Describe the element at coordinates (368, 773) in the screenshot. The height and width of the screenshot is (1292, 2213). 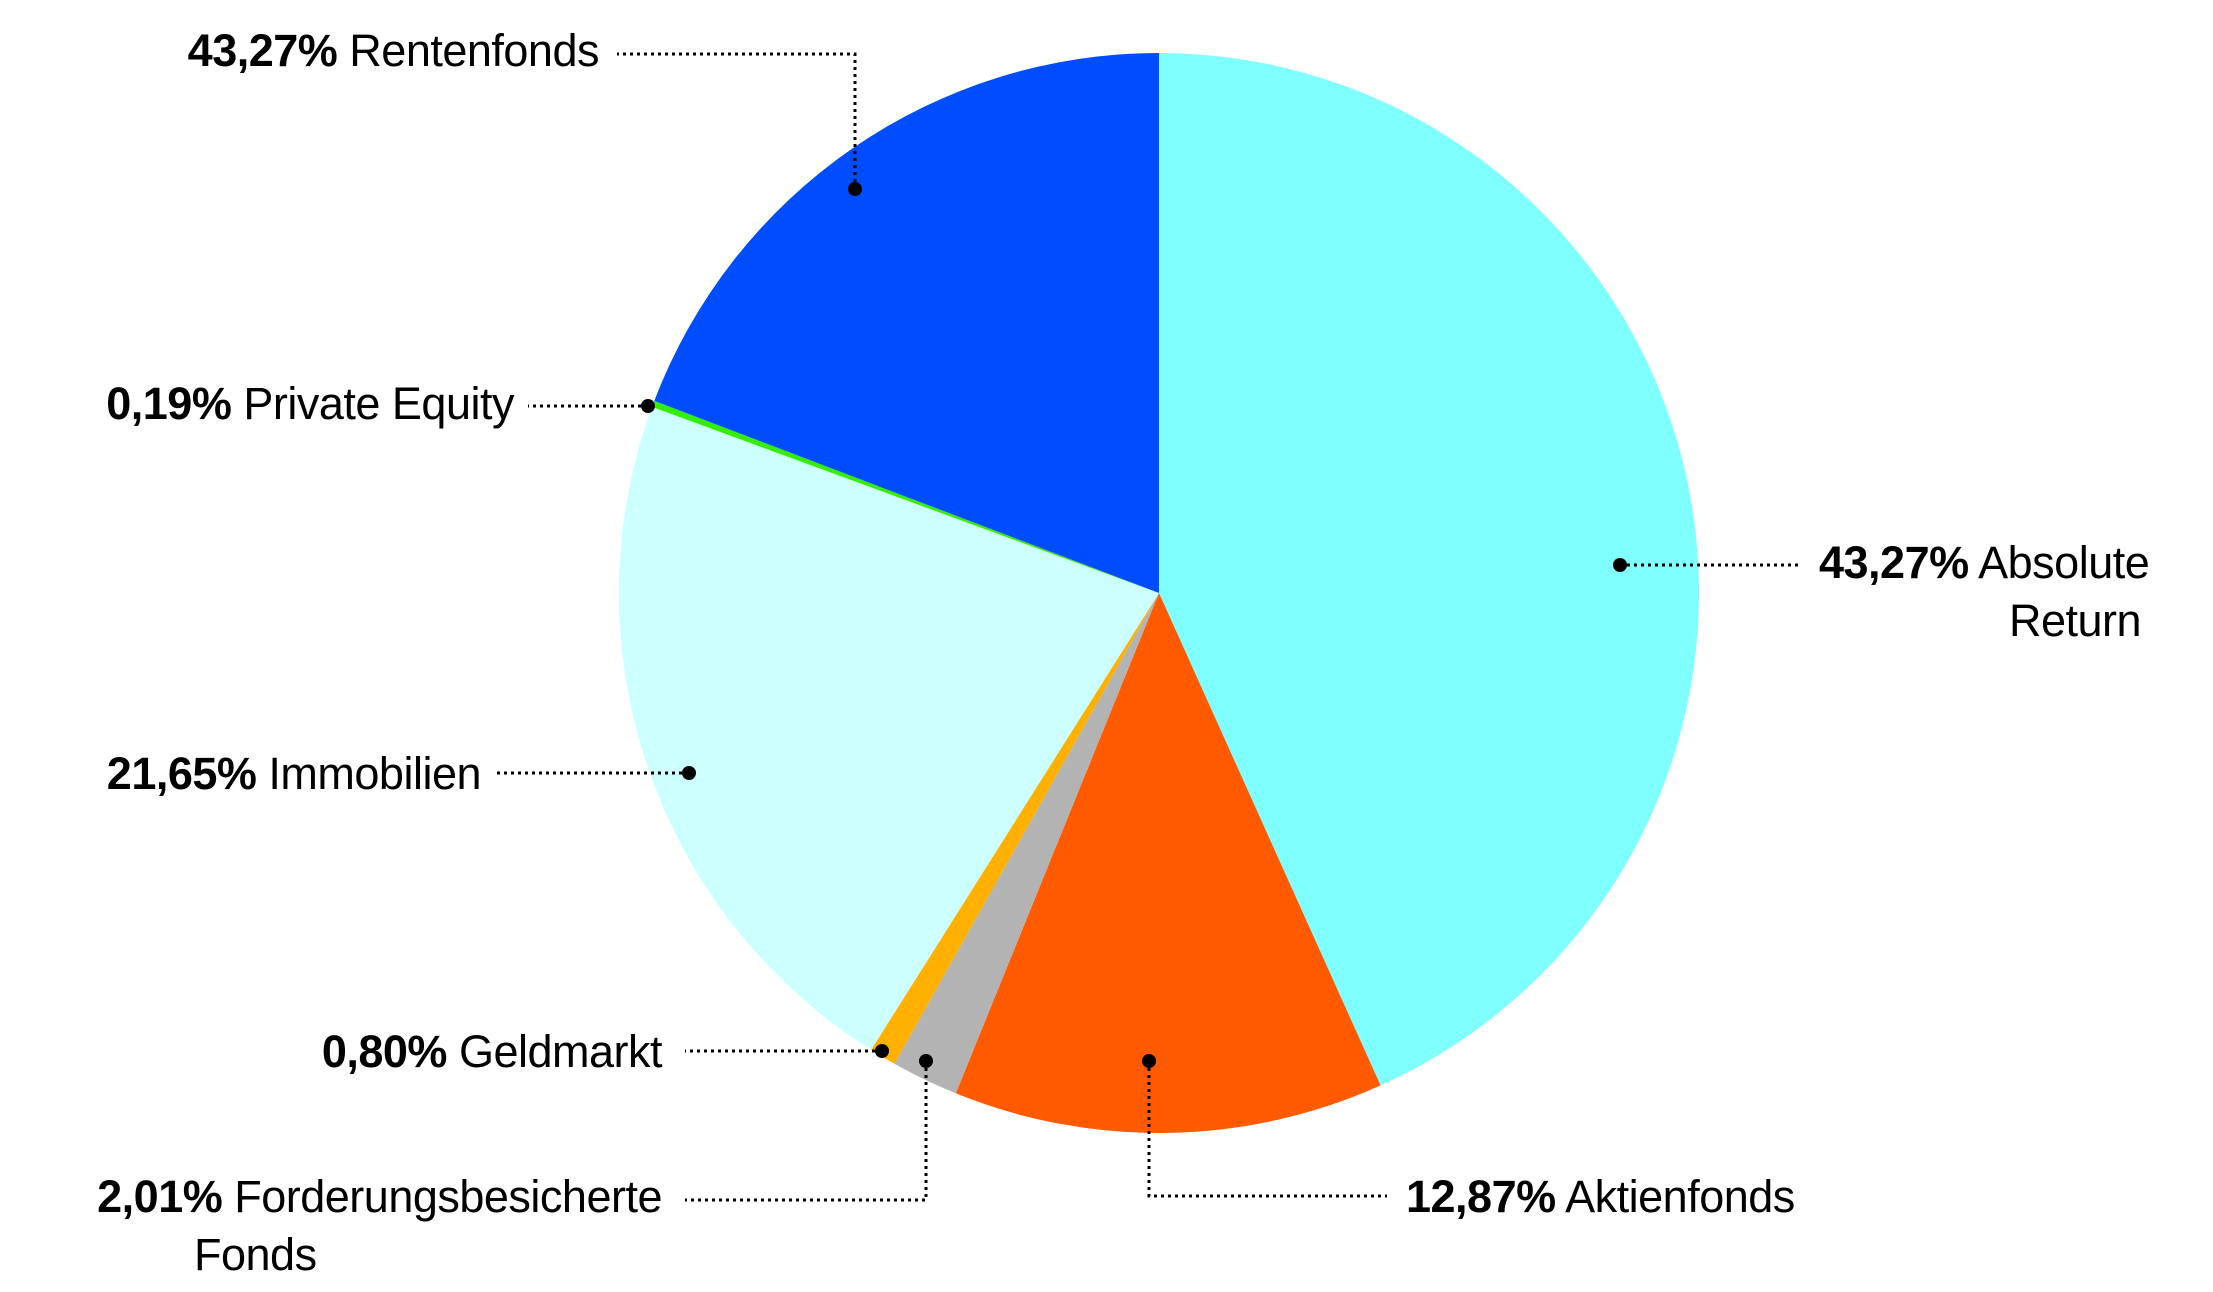
I see `slice-name: Immobilien` at that location.